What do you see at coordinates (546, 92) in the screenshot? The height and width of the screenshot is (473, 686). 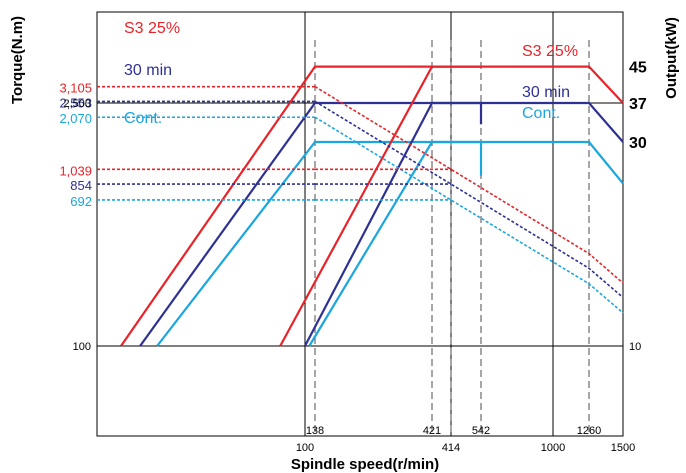 I see `output-label-30min: 30 min` at bounding box center [546, 92].